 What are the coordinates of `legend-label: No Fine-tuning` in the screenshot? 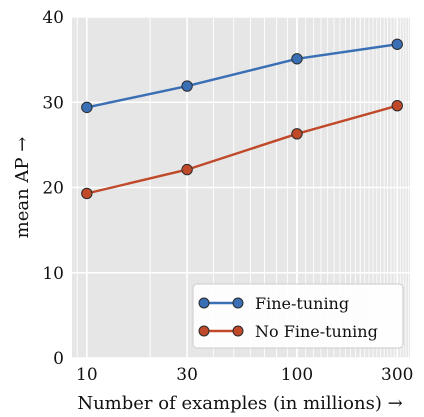 It's located at (316, 331).